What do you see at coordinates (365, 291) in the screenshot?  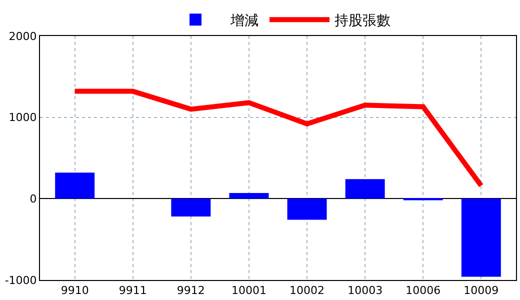 I see `x-tick-label: 10003` at bounding box center [365, 291].